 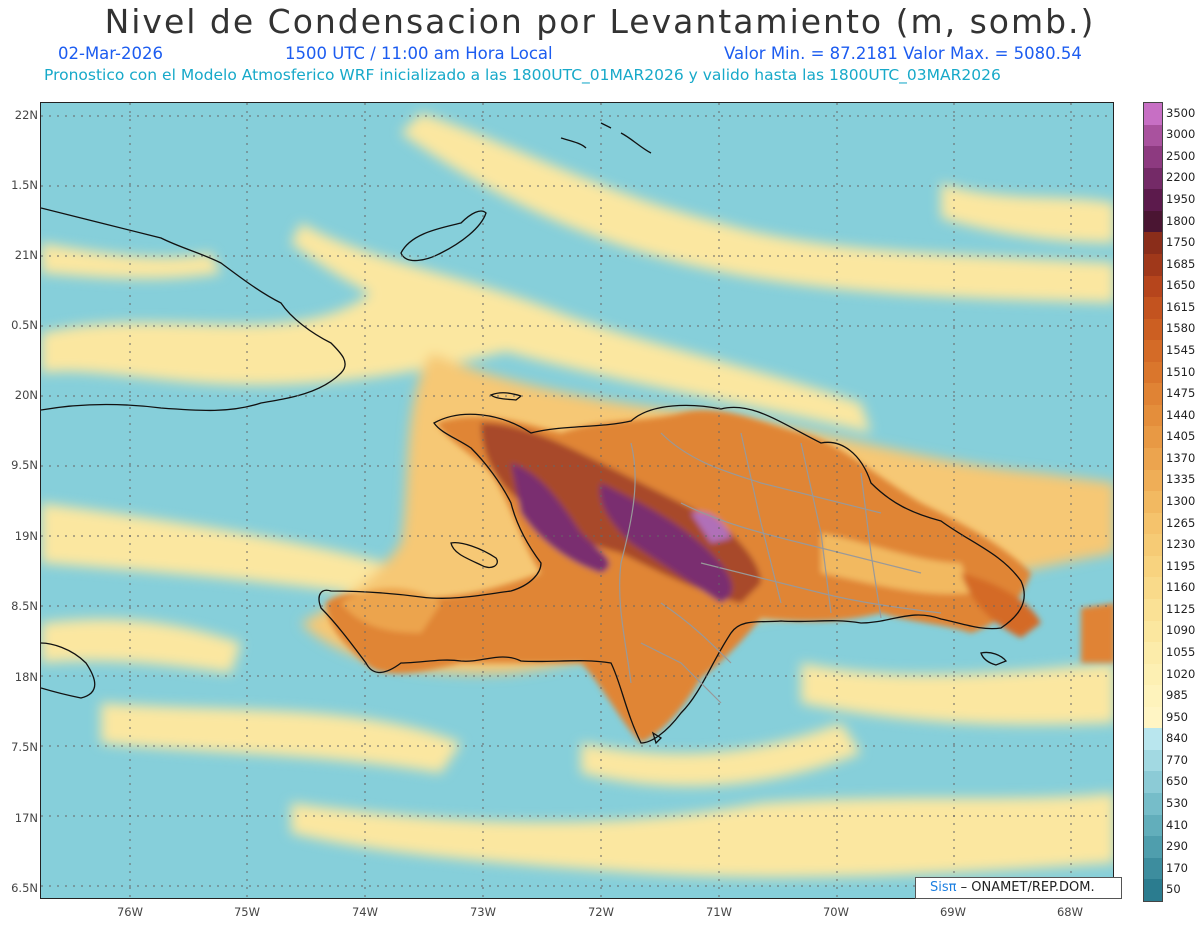 What do you see at coordinates (26, 677) in the screenshot?
I see `lat-label-18n: 18N` at bounding box center [26, 677].